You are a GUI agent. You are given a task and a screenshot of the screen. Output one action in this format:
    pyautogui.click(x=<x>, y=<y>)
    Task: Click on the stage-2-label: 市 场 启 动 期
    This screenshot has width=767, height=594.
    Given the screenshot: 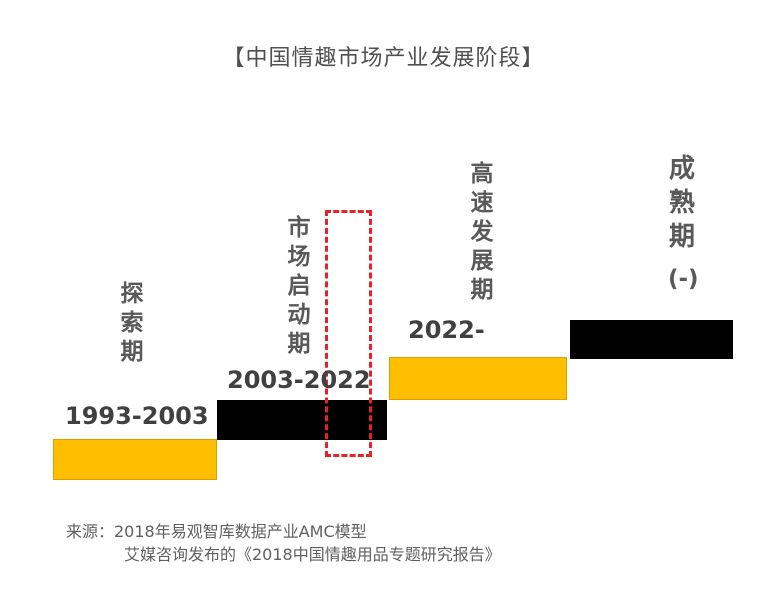 What is the action you would take?
    pyautogui.click(x=299, y=286)
    